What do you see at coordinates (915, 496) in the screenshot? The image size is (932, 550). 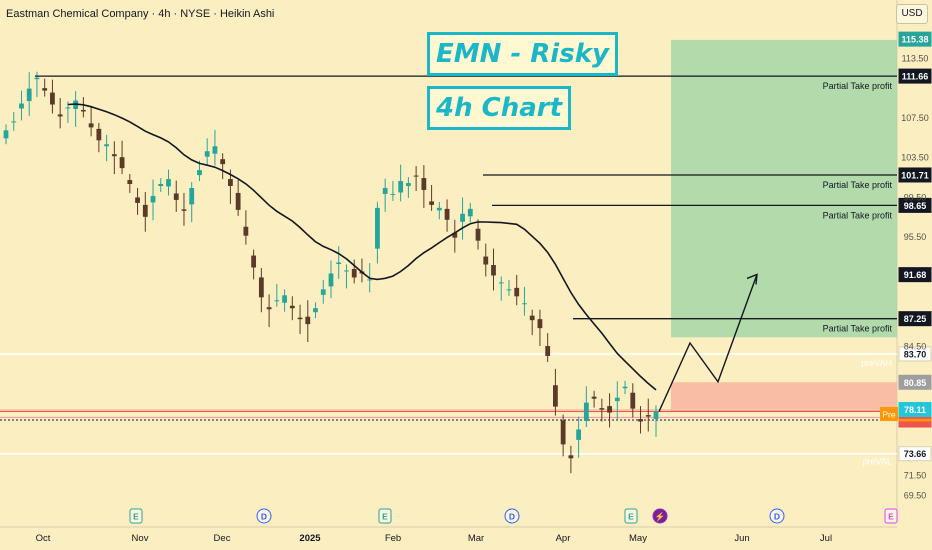 I see `price-tick-label: 69.50` at bounding box center [915, 496].